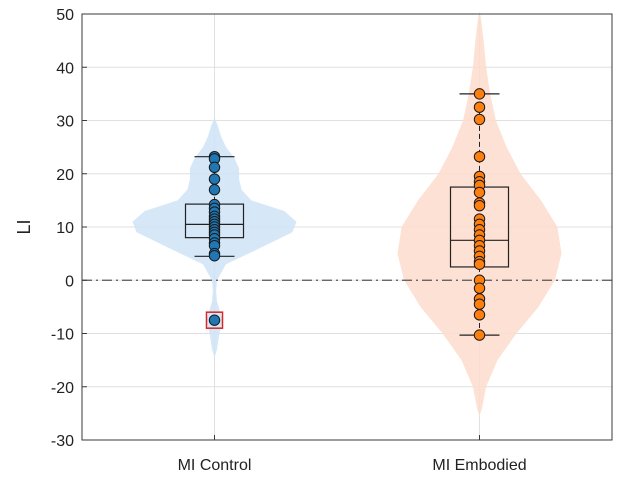 This screenshot has width=624, height=479. I want to click on y-tick-label: 0, so click(69, 281).